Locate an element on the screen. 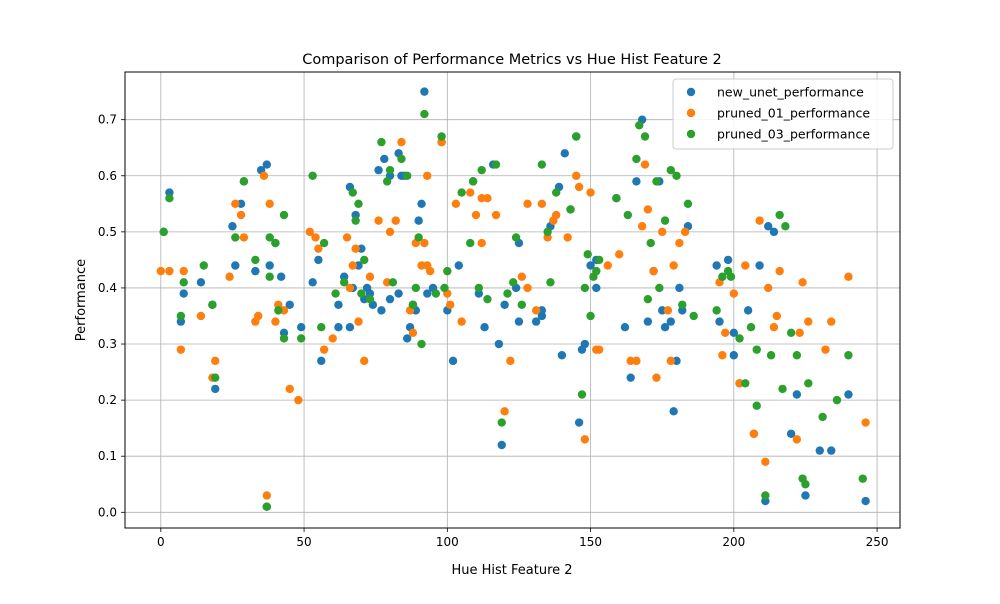  y-tick-label: 0.6 is located at coordinates (107, 176).